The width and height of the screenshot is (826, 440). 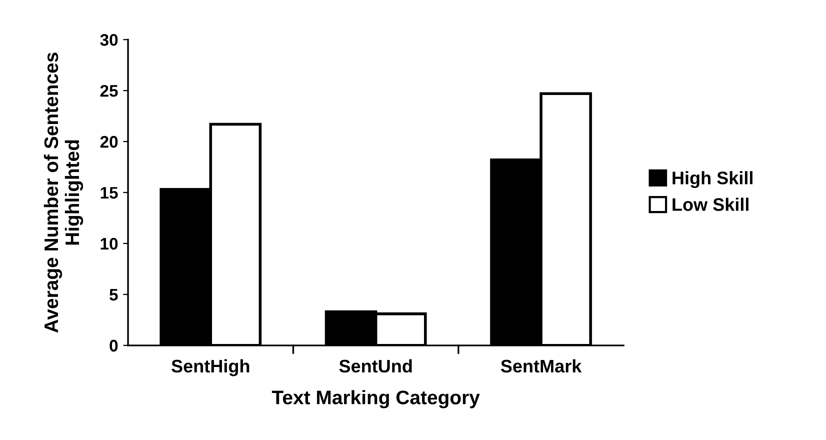 I want to click on x-tick-label: SentUnd, so click(x=375, y=366).